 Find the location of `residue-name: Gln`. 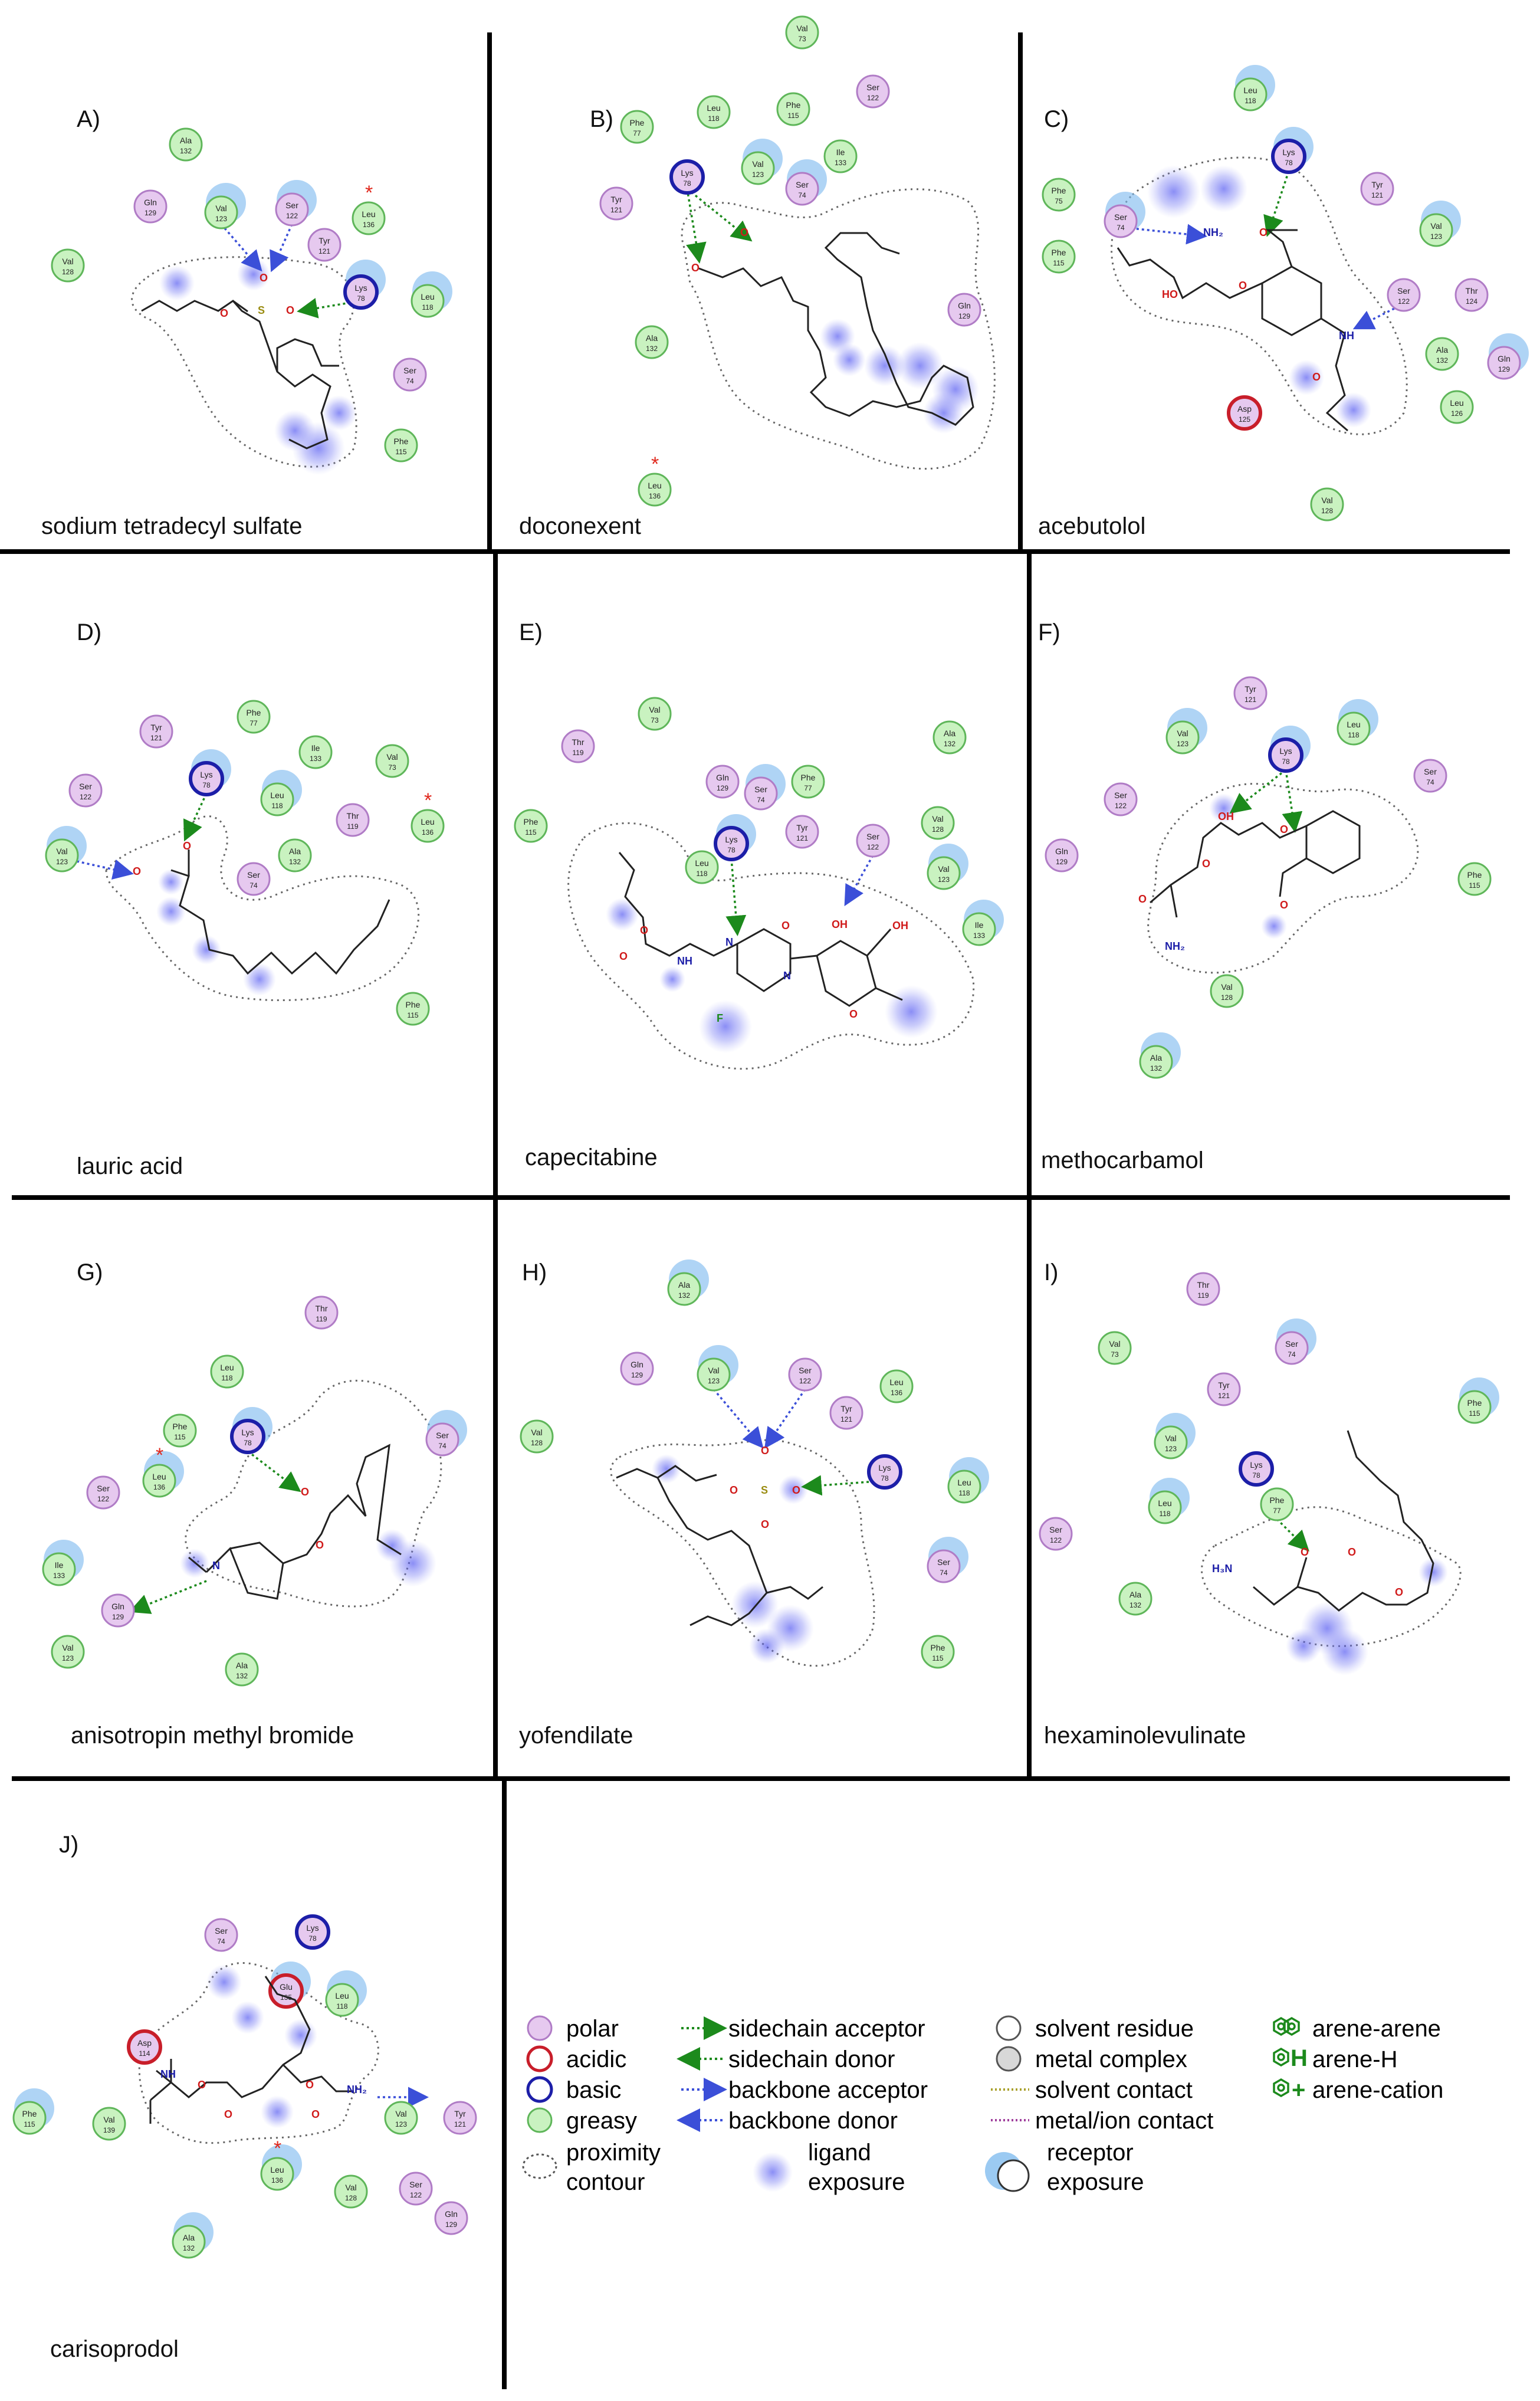

residue-name: Gln is located at coordinates (1061, 851).